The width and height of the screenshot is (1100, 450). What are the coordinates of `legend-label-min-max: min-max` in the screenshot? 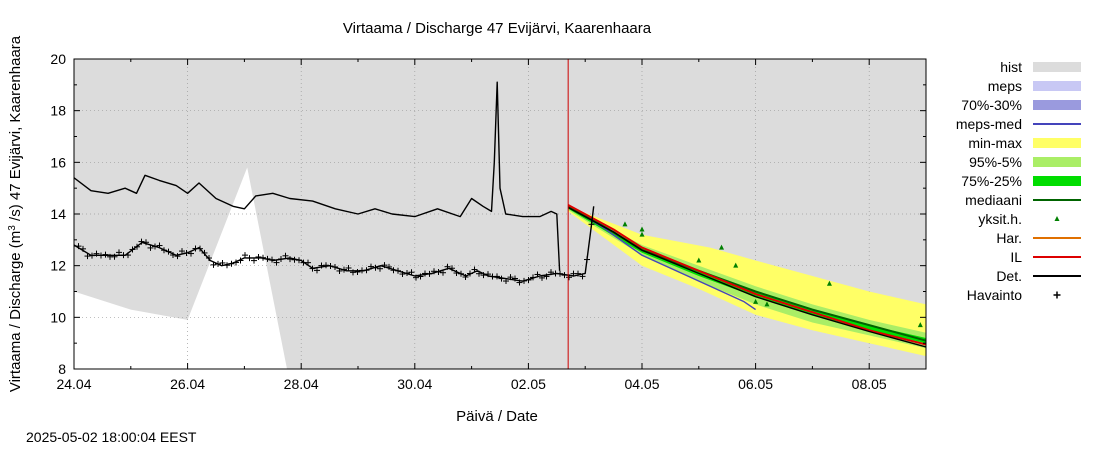 It's located at (995, 143).